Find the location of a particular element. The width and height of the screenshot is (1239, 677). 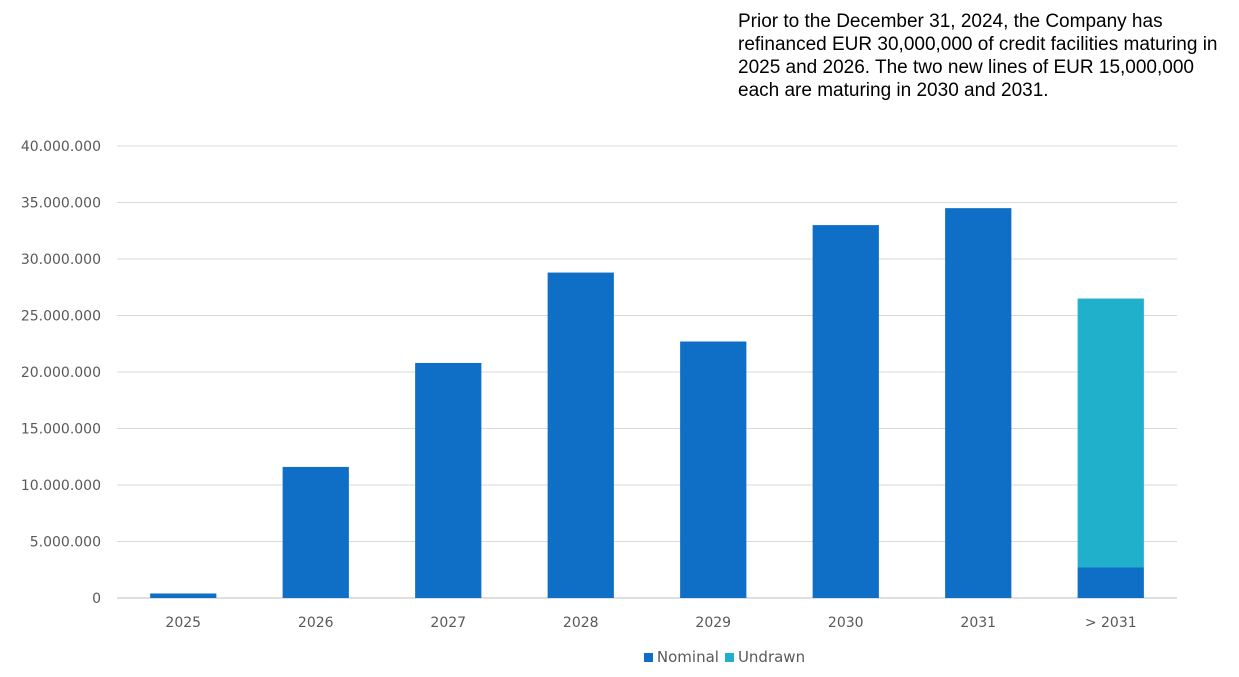

legend-label-undrawn: Undrawn is located at coordinates (771, 657).